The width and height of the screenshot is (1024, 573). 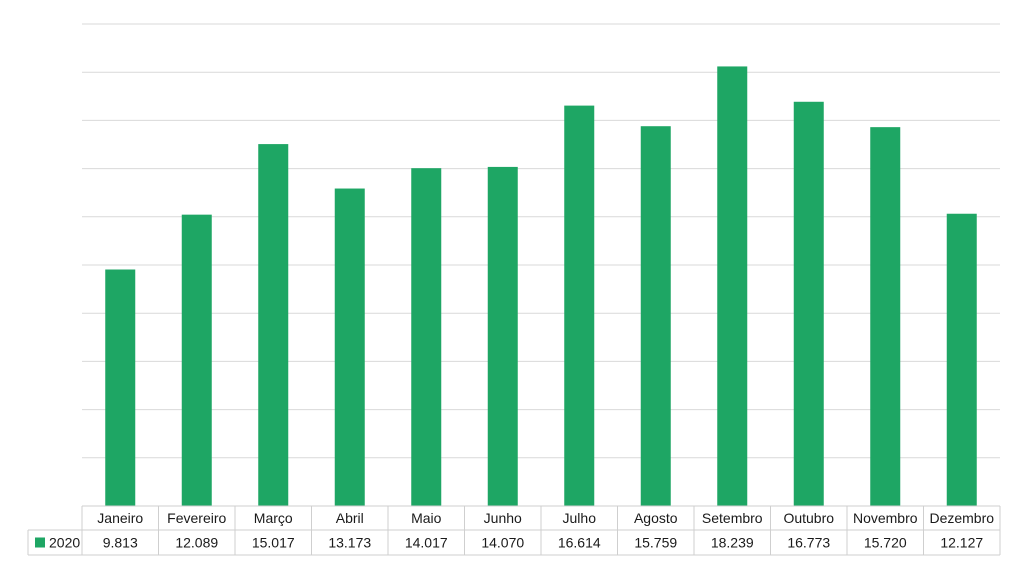 I want to click on category-label: Maio, so click(x=426, y=518).